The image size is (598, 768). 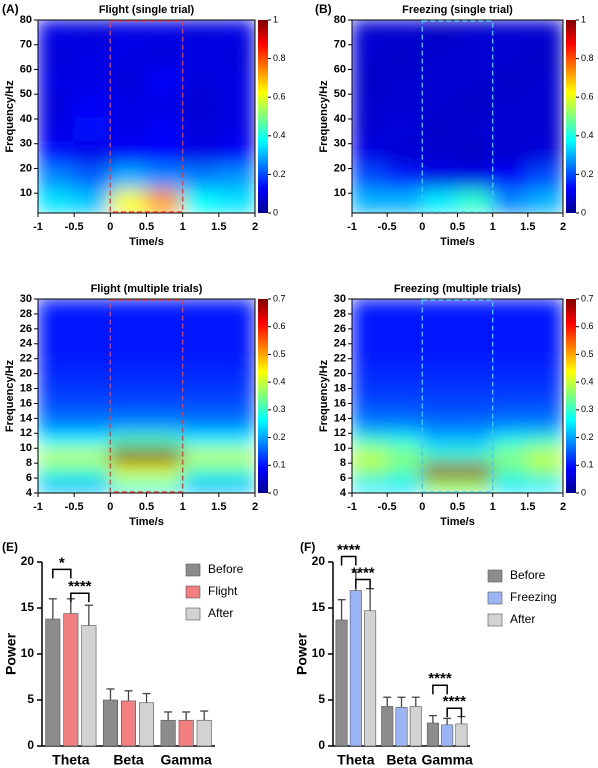 What do you see at coordinates (422, 227) in the screenshot?
I see `x-tick-label: 0` at bounding box center [422, 227].